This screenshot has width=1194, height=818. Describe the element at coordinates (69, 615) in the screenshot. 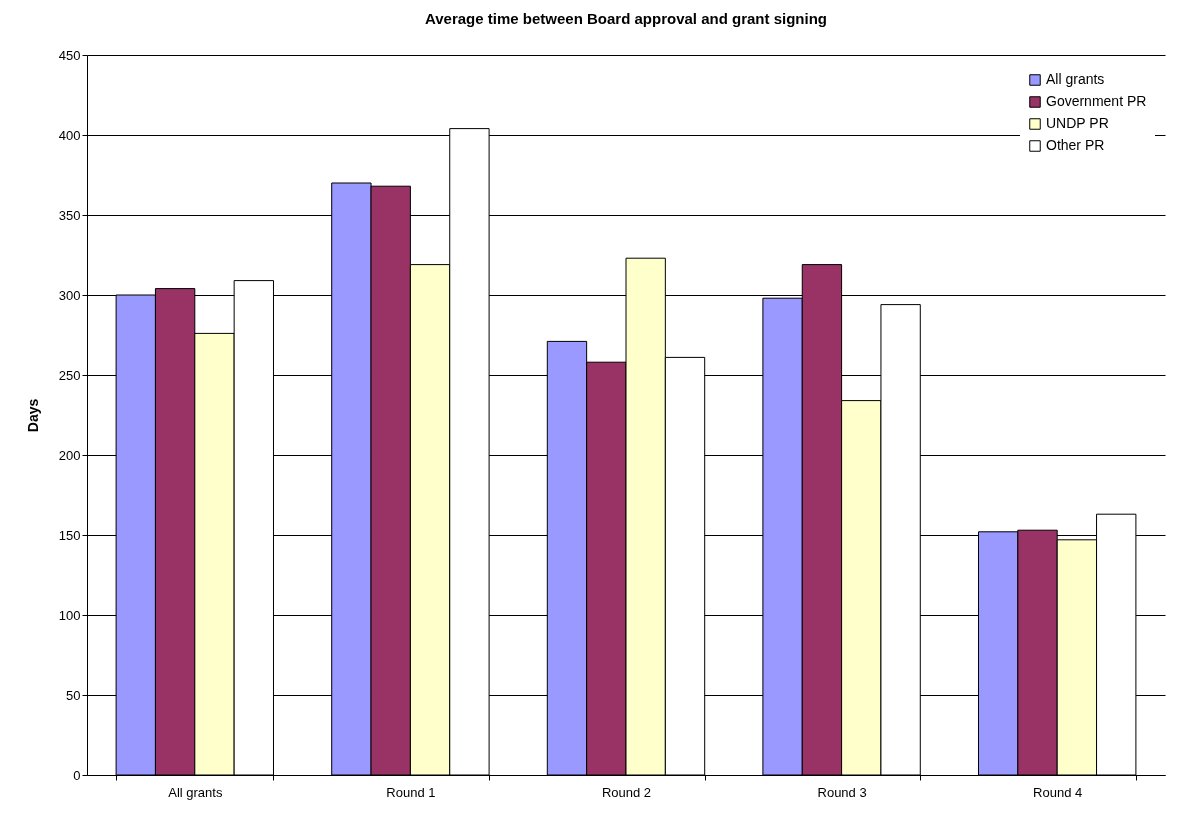

I see `y-tick-label: 100` at that location.